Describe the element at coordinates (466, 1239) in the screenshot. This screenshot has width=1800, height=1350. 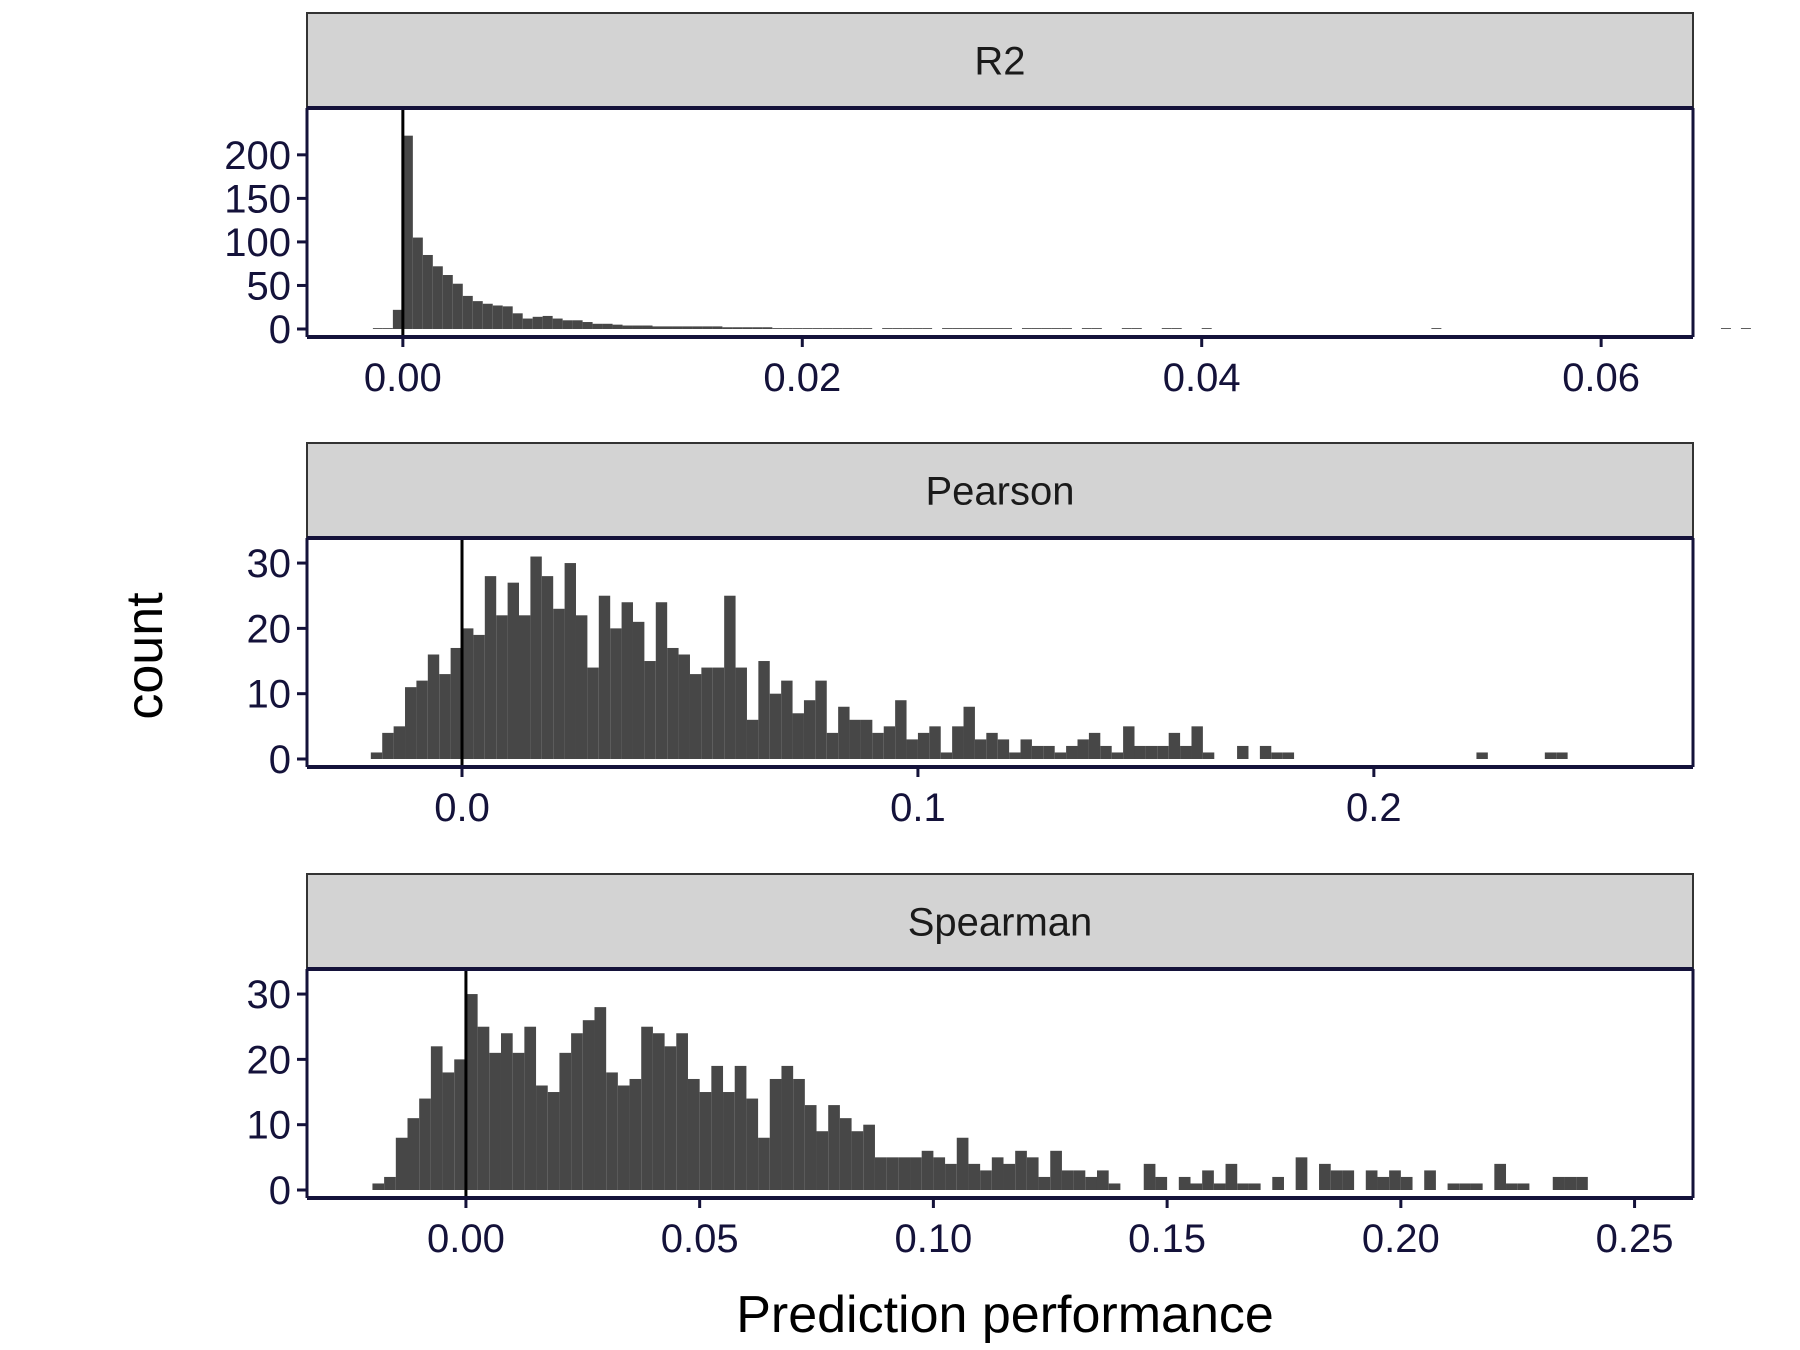
I see `x-tick-label: 0.00` at that location.